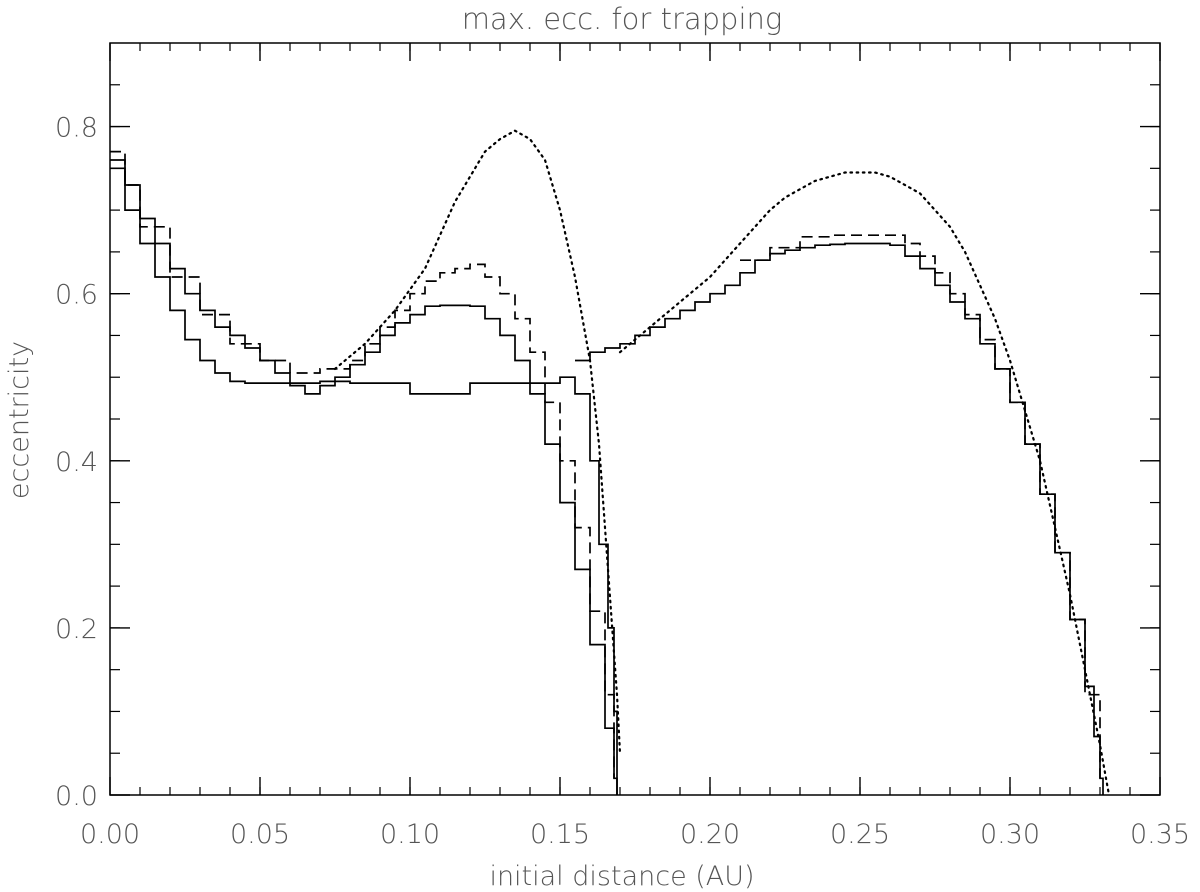  What do you see at coordinates (76, 796) in the screenshot?
I see `y-tick-label: 0.0` at bounding box center [76, 796].